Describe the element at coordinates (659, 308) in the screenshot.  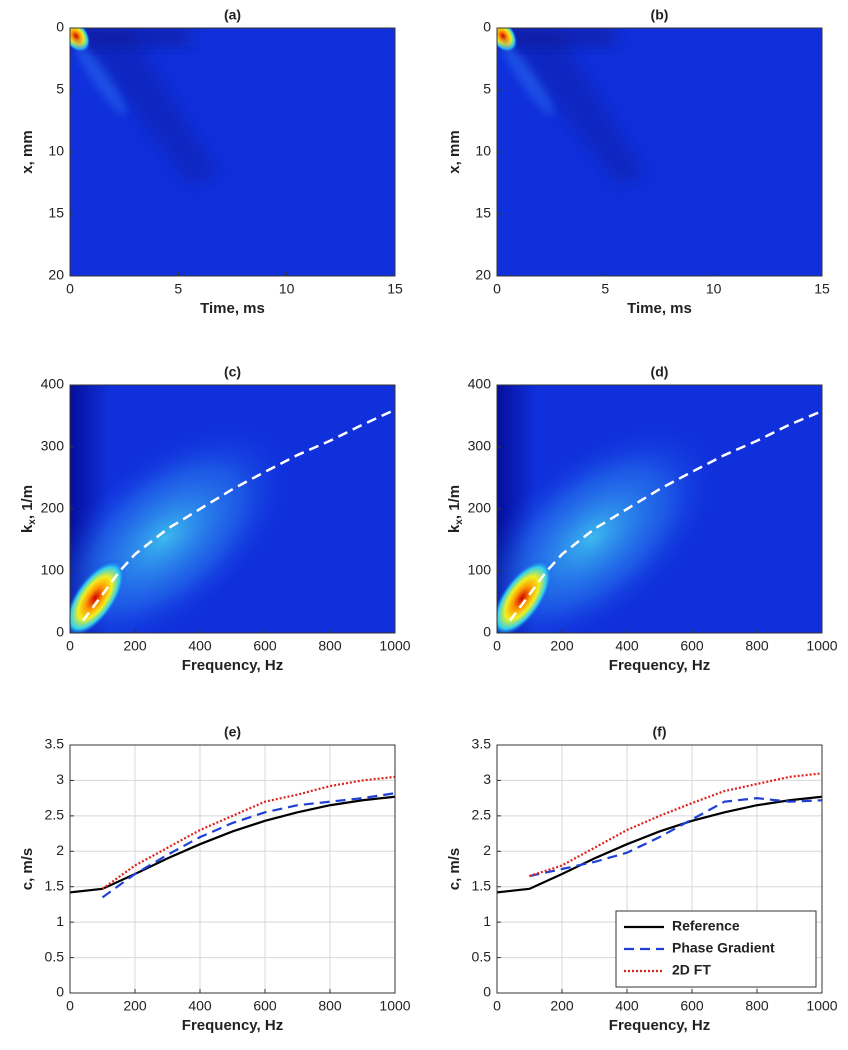
I see `x-axis-label: Time, ms` at that location.